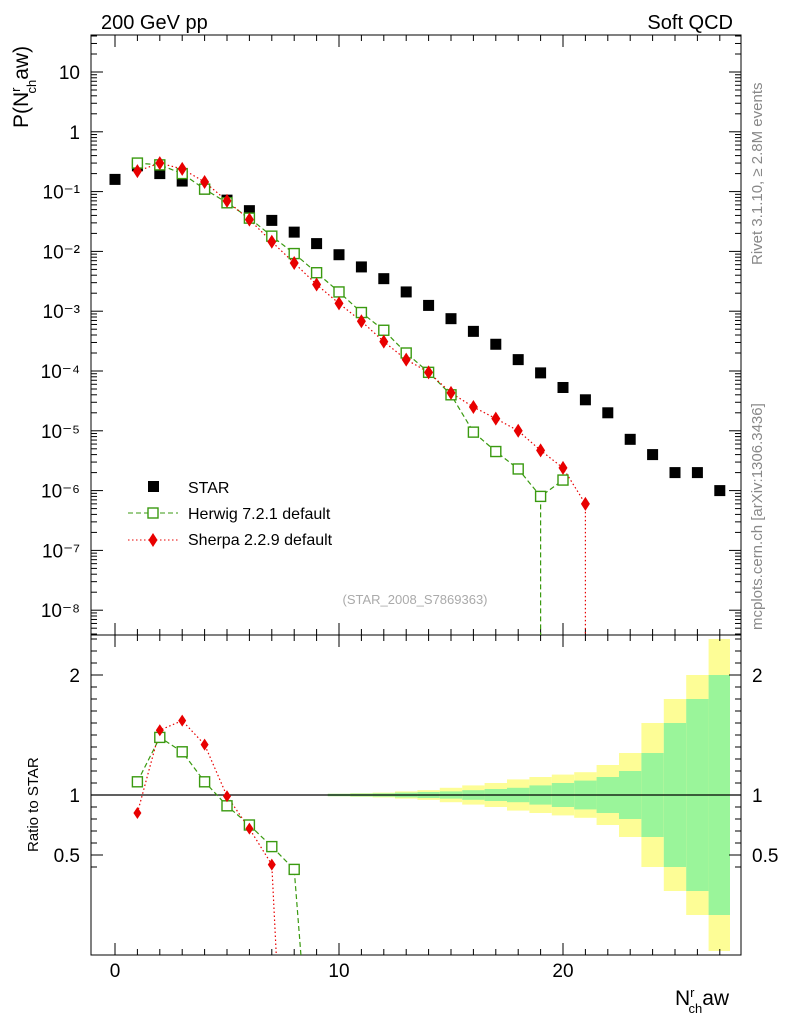  What do you see at coordinates (60, 432) in the screenshot?
I see `y-tick-label: 10⁻⁵` at bounding box center [60, 432].